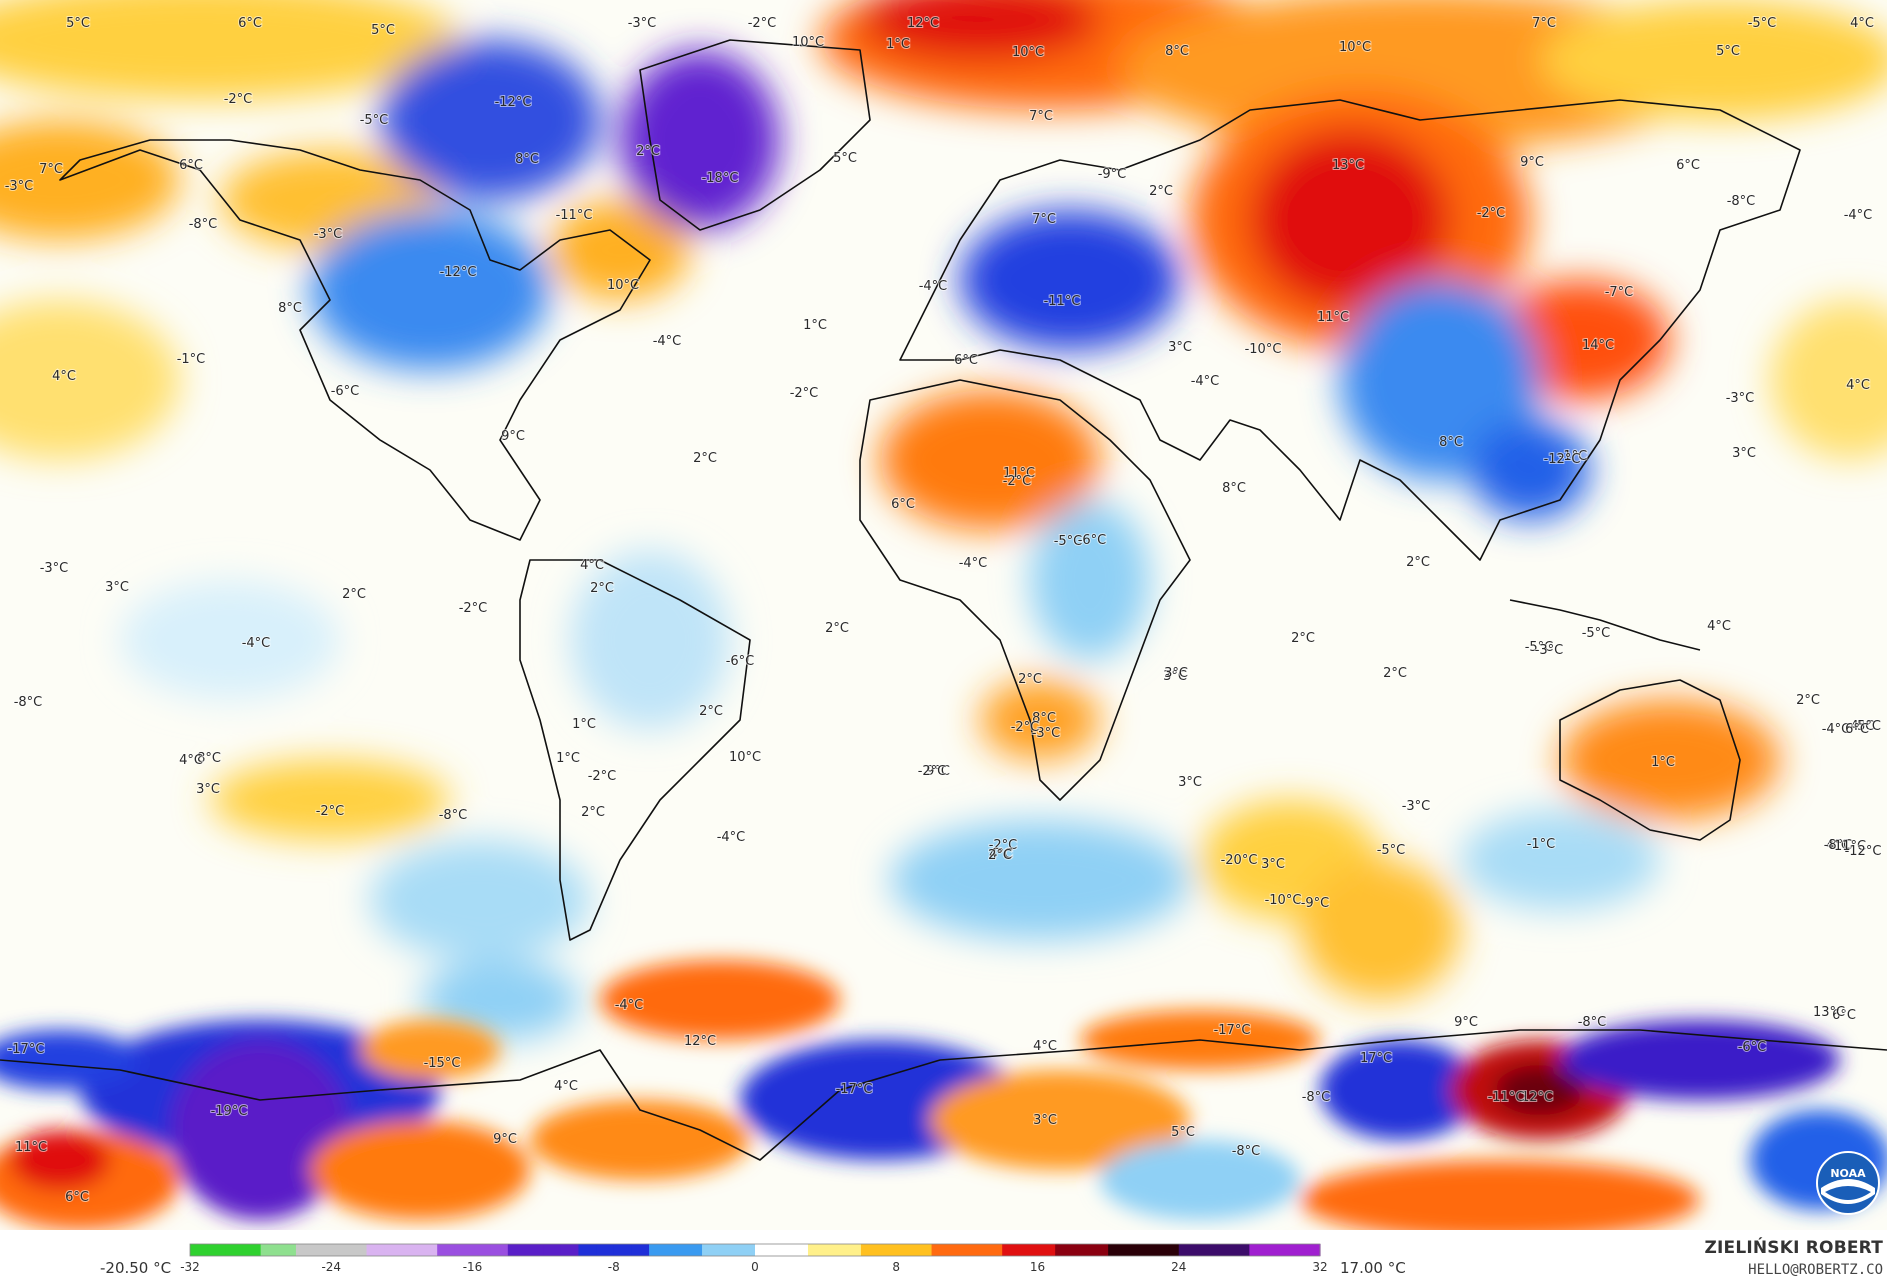 Image resolution: width=1887 pixels, height=1287 pixels. What do you see at coordinates (1232, 1030) in the screenshot?
I see `temperature-label: -17°C` at bounding box center [1232, 1030].